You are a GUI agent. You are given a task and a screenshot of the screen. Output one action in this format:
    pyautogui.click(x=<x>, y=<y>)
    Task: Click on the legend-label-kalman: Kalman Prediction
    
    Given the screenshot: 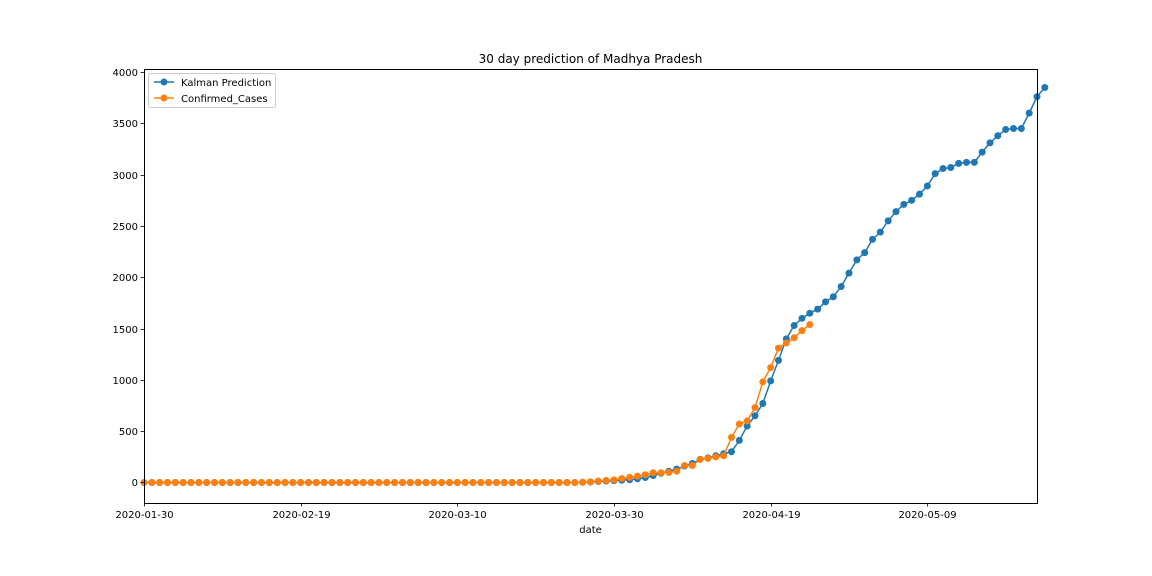 What is the action you would take?
    pyautogui.click(x=226, y=83)
    